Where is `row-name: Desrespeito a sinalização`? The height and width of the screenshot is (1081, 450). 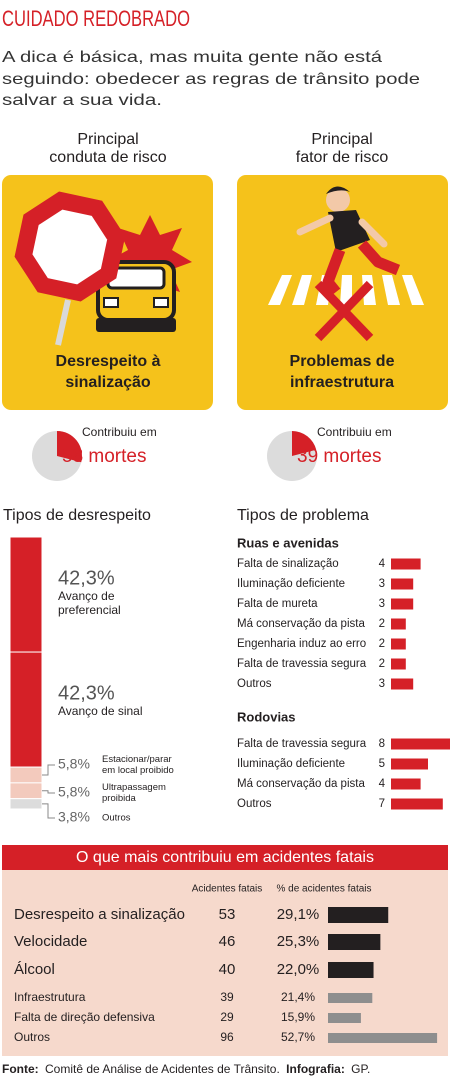
row-name: Desrespeito a sinalização is located at coordinates (99, 914).